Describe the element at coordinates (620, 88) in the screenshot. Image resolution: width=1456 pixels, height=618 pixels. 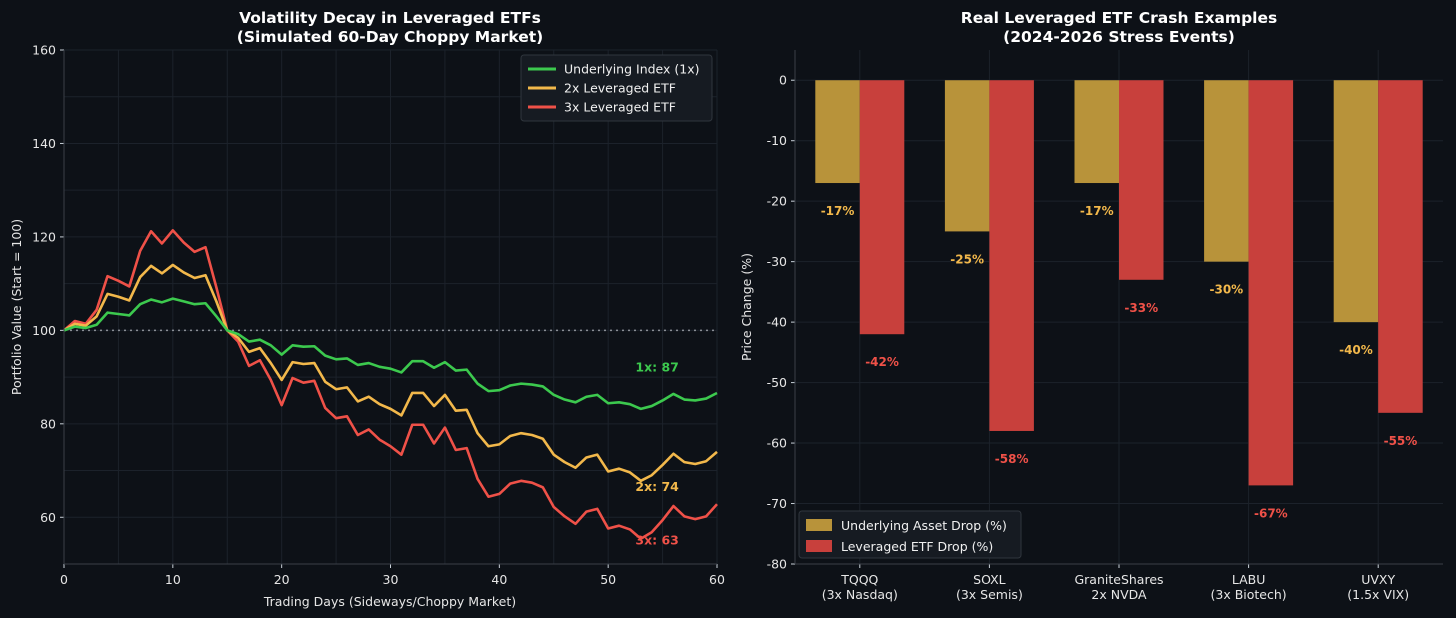
I see `legend-label-2x: 2x Leveraged ETF` at that location.